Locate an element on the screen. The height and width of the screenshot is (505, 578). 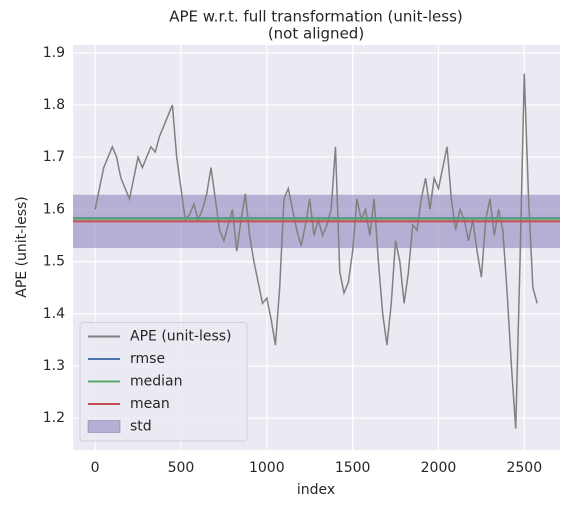
legend-label: mean is located at coordinates (150, 404).